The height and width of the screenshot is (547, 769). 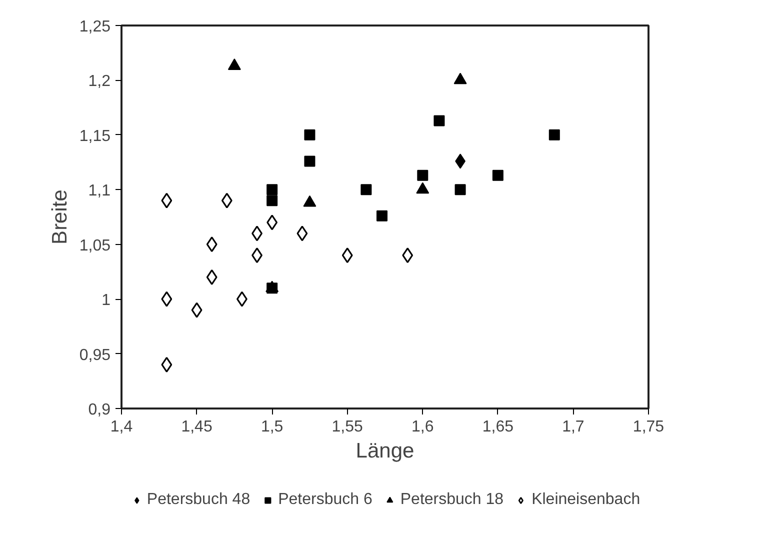 I want to click on y-tick-label: 1, so click(x=106, y=301).